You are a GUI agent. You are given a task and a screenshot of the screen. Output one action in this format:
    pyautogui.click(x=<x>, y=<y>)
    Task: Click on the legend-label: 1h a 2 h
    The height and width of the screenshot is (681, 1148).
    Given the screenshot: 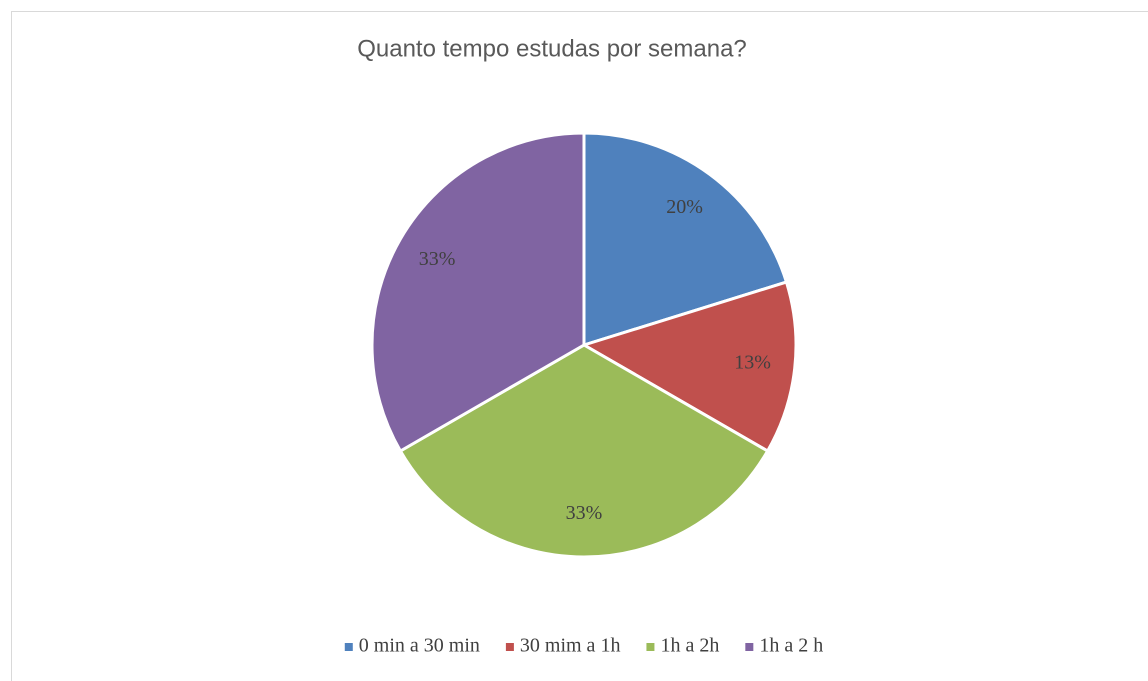 What is the action you would take?
    pyautogui.click(x=791, y=646)
    